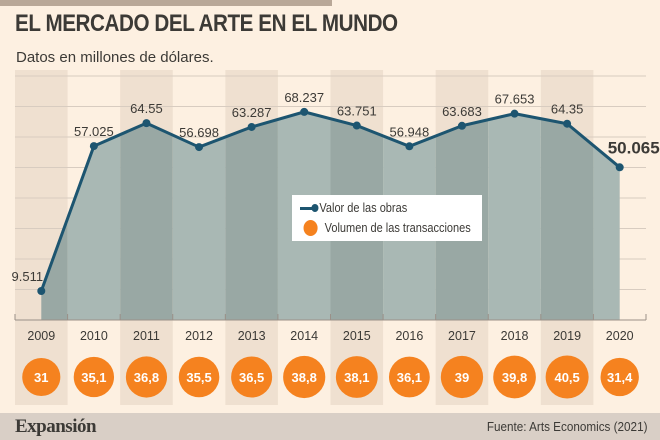  I want to click on volume-label: 35,5, so click(198, 377).